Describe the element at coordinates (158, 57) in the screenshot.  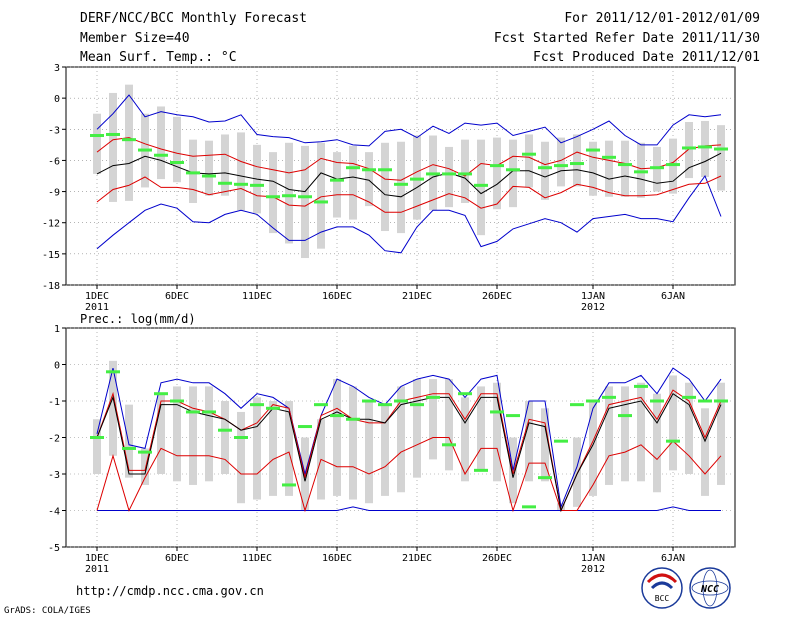
I see `variable-label: Mean Surf. Temp.: °C` at that location.